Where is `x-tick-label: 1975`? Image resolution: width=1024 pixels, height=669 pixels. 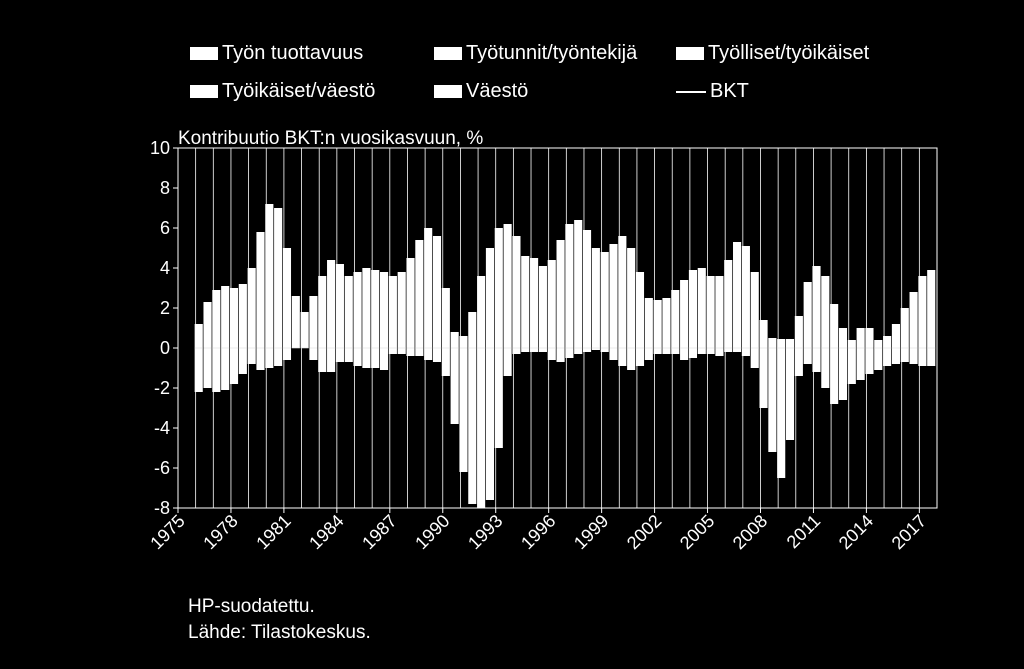
x-tick-label: 1975 is located at coordinates (167, 532).